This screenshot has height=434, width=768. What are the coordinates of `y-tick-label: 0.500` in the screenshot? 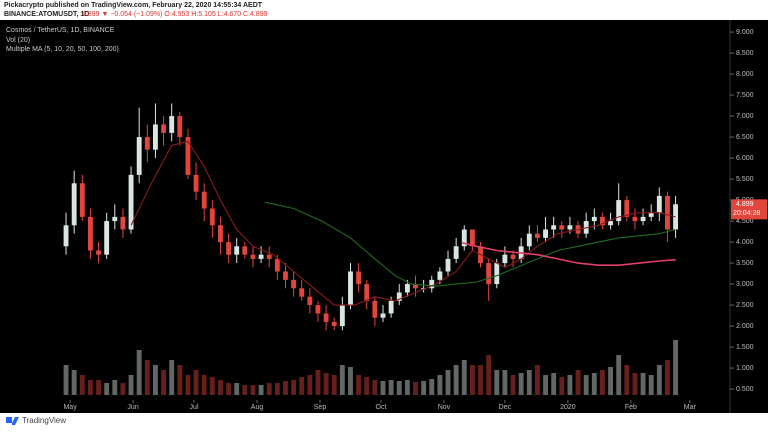 It's located at (745, 389).